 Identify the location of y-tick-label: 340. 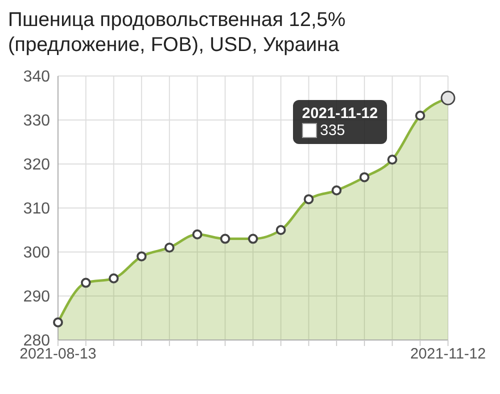
(36, 77).